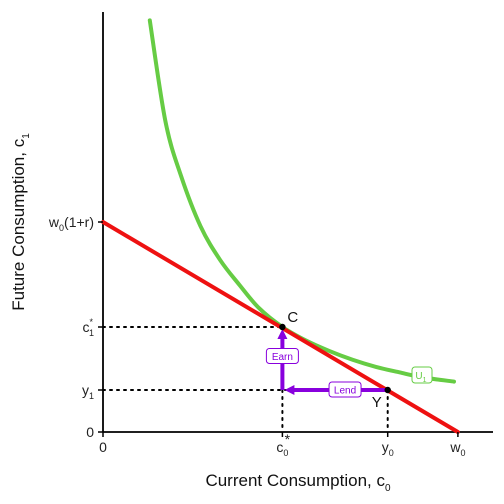 The image size is (504, 504). Describe the element at coordinates (91, 333) in the screenshot. I see `y-tick-label-sub-2: 1` at that location.